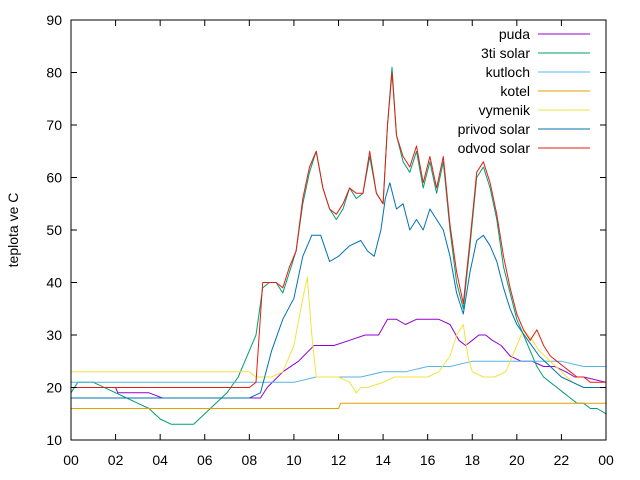  Describe the element at coordinates (494, 129) in the screenshot. I see `legend-label: privod solar` at that location.